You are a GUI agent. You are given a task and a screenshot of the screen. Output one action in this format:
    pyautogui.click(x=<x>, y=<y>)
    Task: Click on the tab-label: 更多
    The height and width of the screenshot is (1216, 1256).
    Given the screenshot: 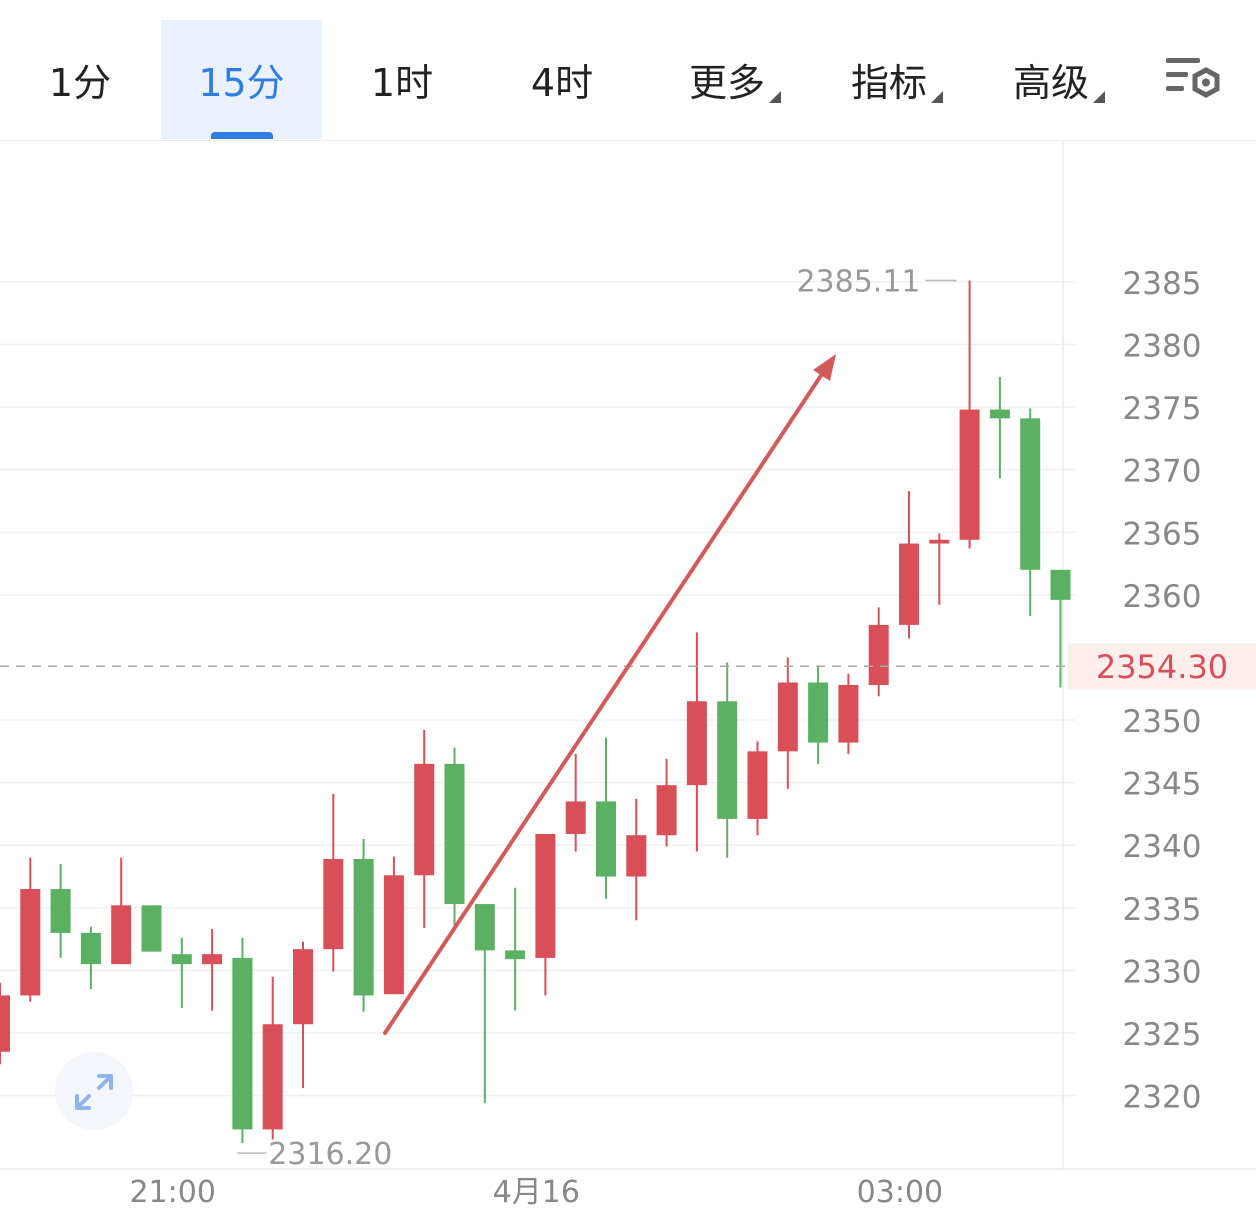 What is the action you would take?
    pyautogui.click(x=726, y=83)
    